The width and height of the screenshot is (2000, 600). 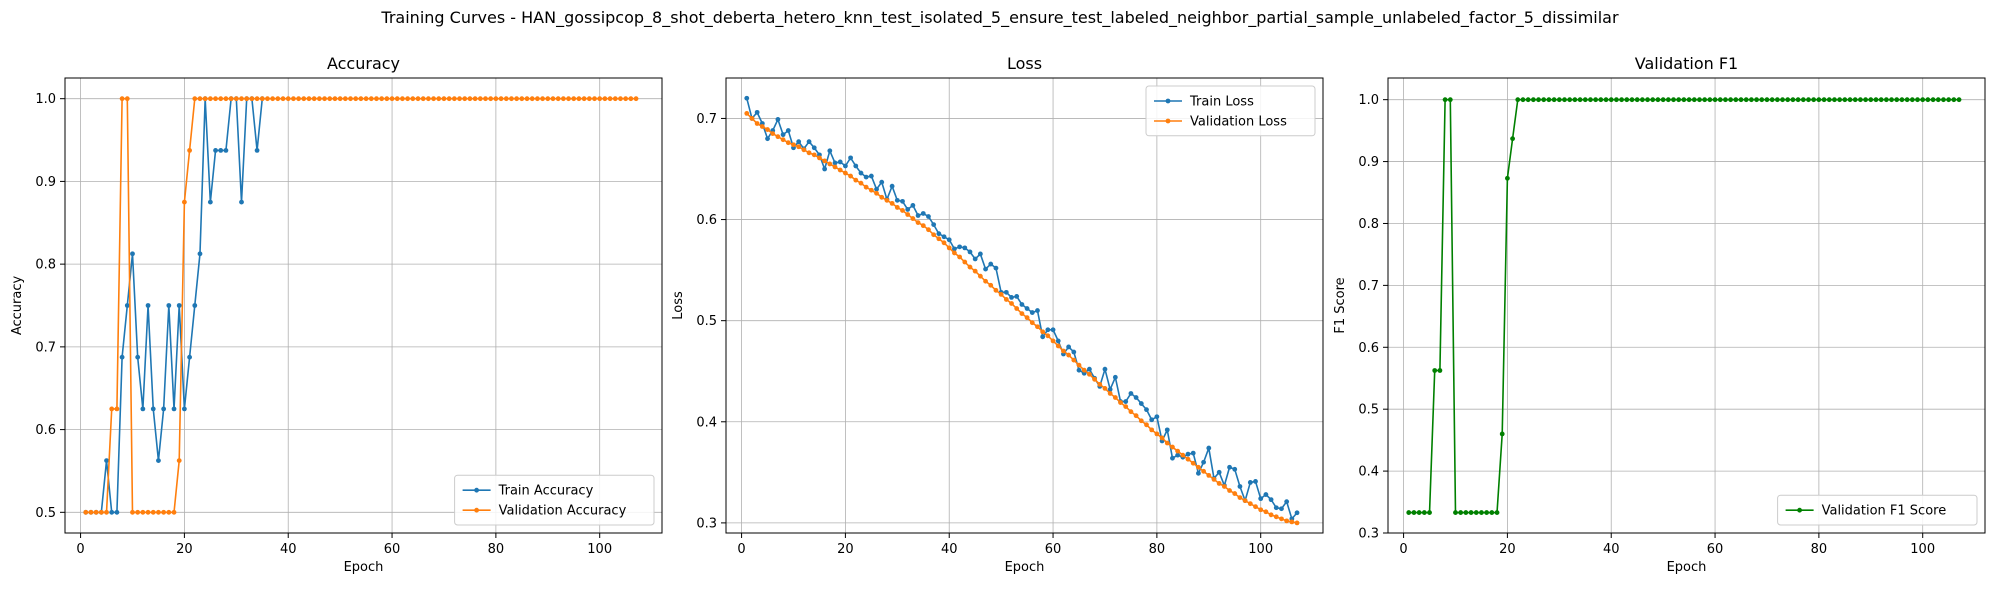 What do you see at coordinates (184, 549) in the screenshot?
I see `x-tick-label: 20` at bounding box center [184, 549].